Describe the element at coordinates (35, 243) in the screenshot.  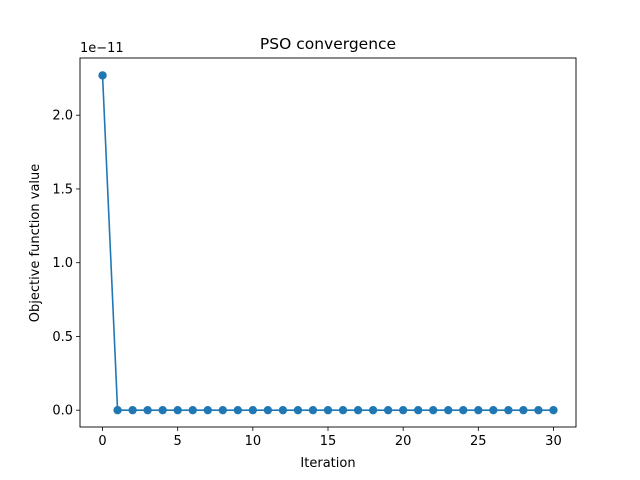
I see `y-axis-label: Objective function value` at that location.